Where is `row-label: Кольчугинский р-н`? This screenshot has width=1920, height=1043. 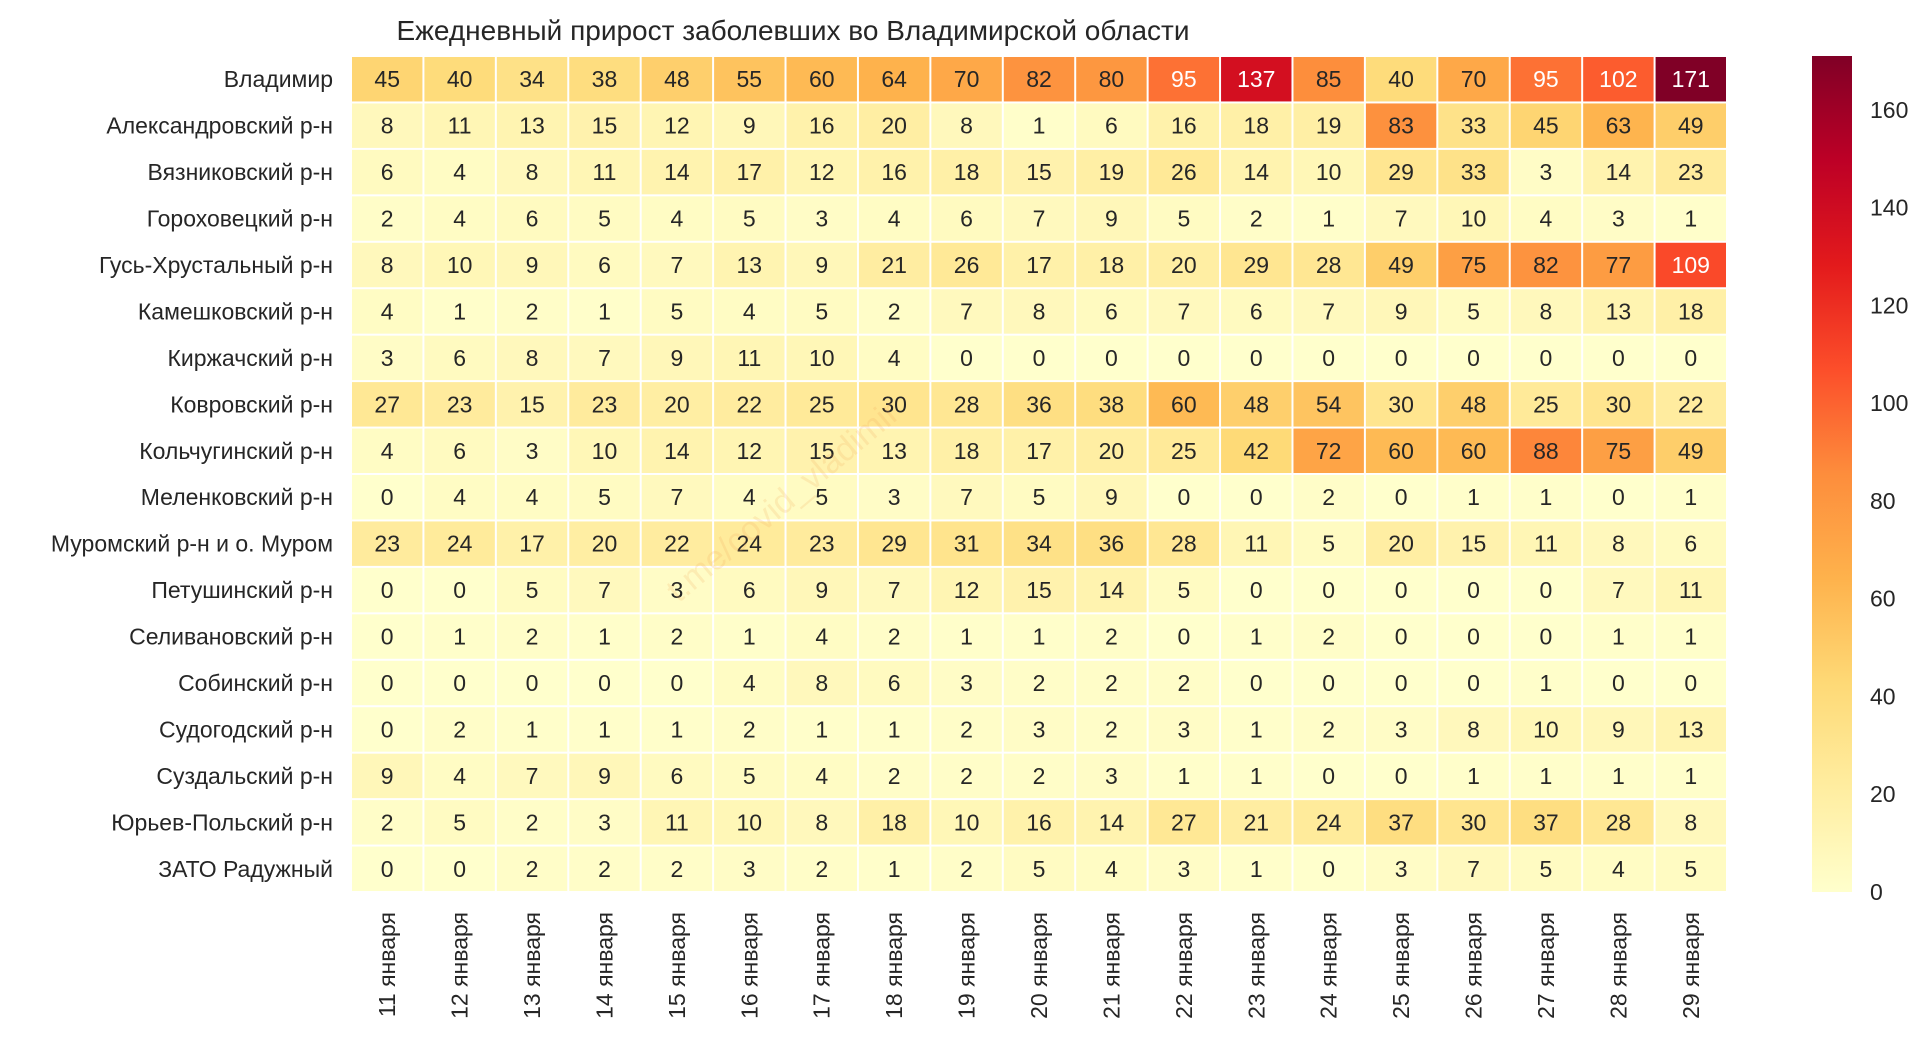
row-label: Кольчугинский р-н is located at coordinates (236, 451).